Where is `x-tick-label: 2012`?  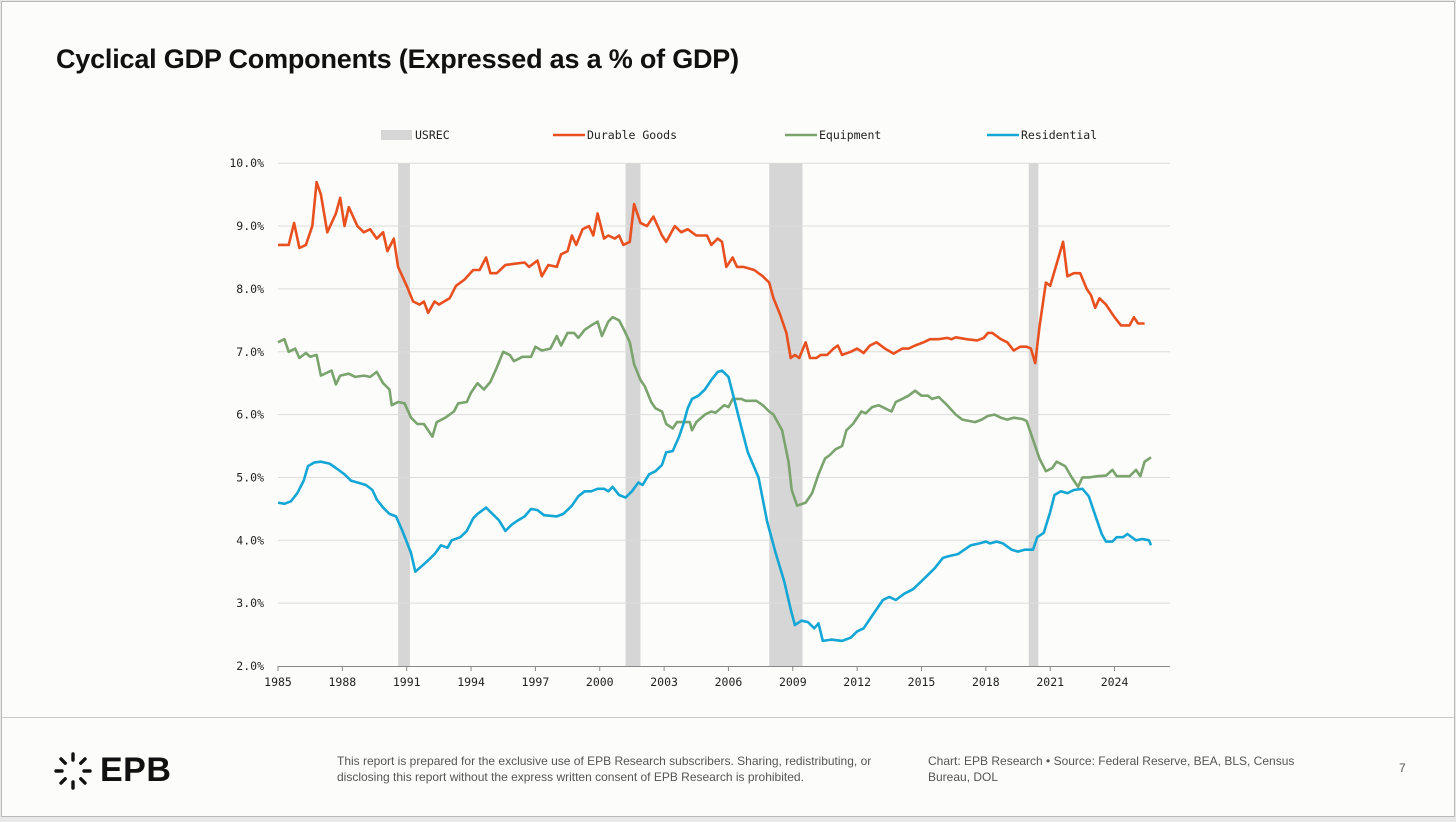 x-tick-label: 2012 is located at coordinates (857, 682).